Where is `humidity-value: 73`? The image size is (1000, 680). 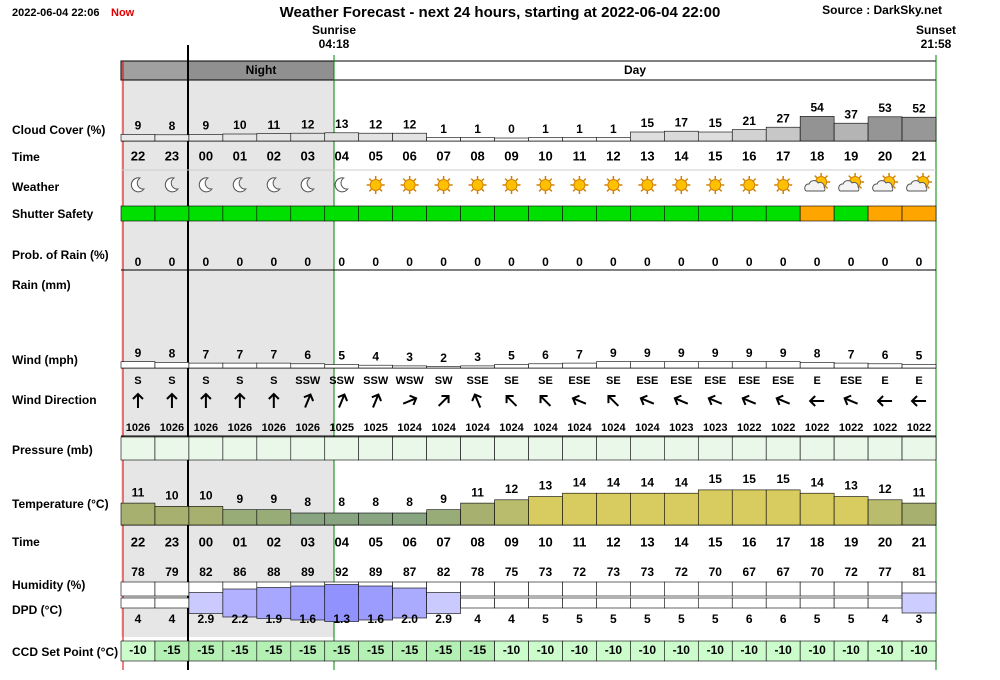
humidity-value: 73 is located at coordinates (648, 572).